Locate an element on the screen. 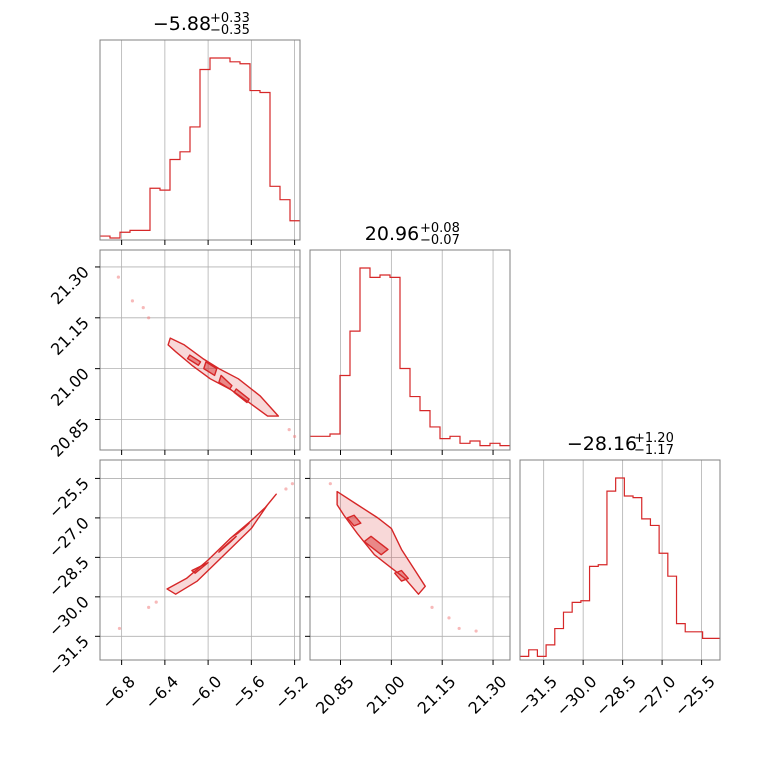 The height and width of the screenshot is (760, 760). y-tick-label: −27.0 is located at coordinates (69, 537).